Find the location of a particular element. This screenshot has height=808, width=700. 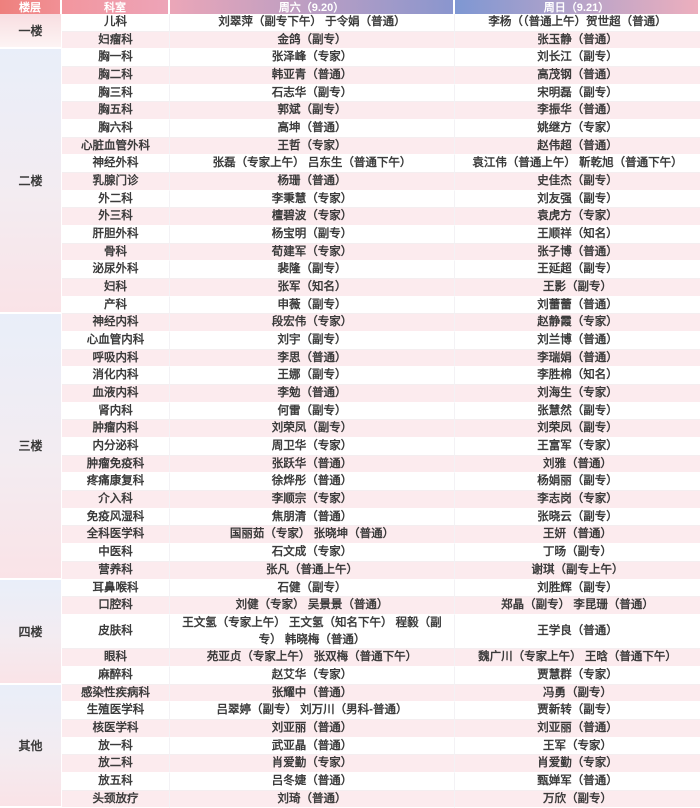

saturday-cell: 李勉（普通） is located at coordinates (312, 394).